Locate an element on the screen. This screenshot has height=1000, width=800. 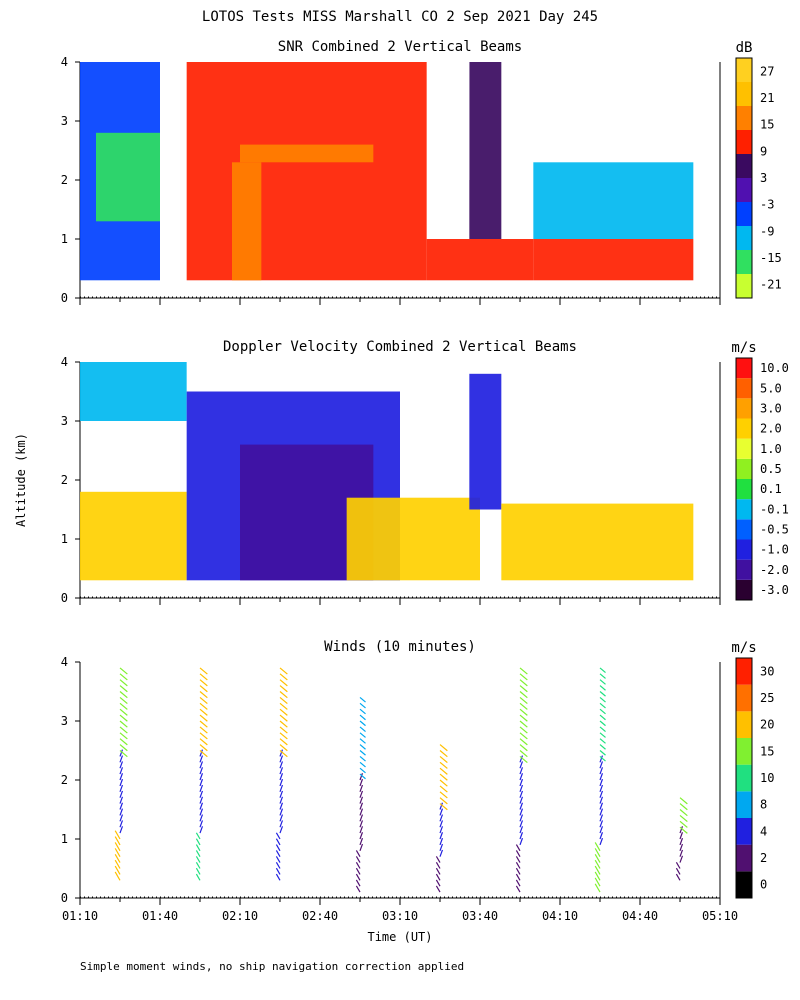
colorbar-label: 10.0 is located at coordinates (774, 368).